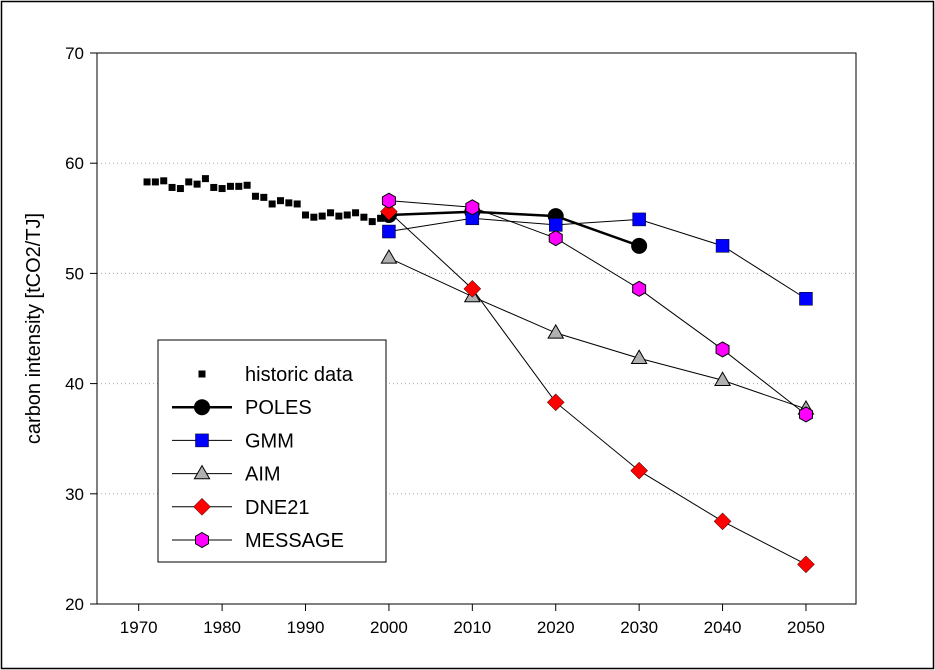  I want to click on y-tick-label: 70, so click(74, 53).